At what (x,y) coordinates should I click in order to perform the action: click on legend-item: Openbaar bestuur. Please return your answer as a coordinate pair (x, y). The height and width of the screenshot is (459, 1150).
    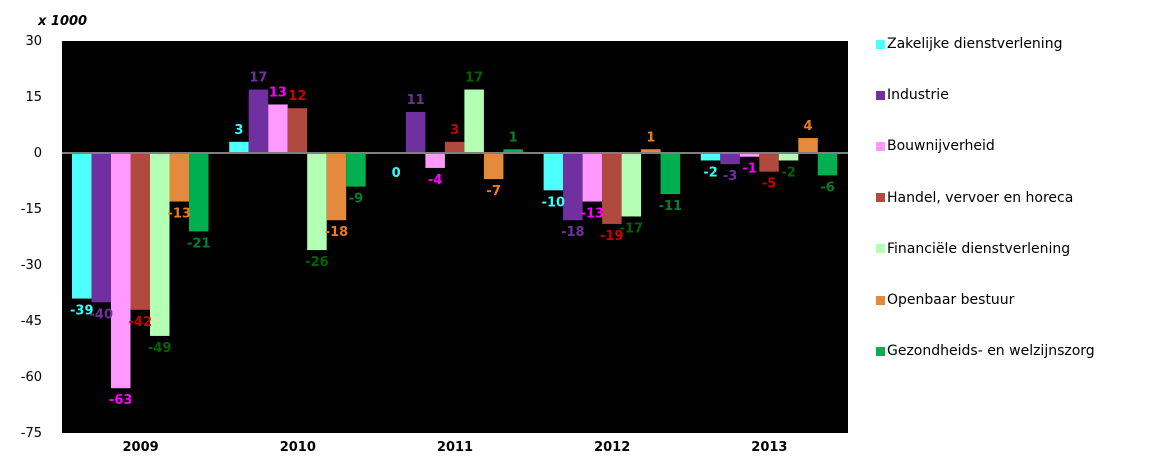
    Looking at the image, I should click on (945, 300).